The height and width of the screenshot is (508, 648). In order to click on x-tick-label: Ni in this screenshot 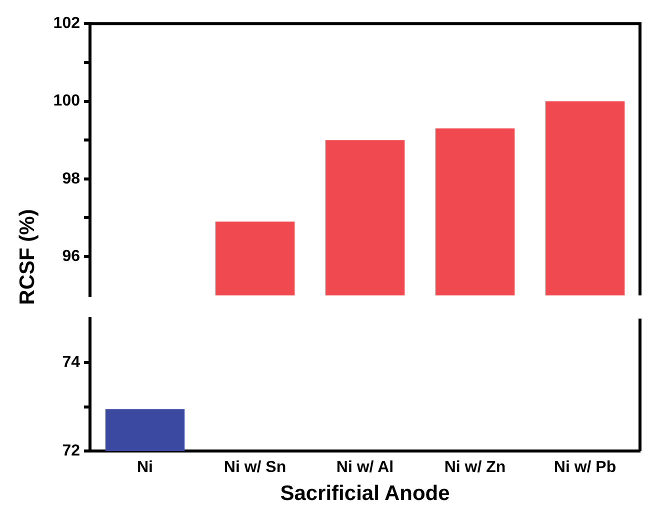, I will do `click(145, 467)`.